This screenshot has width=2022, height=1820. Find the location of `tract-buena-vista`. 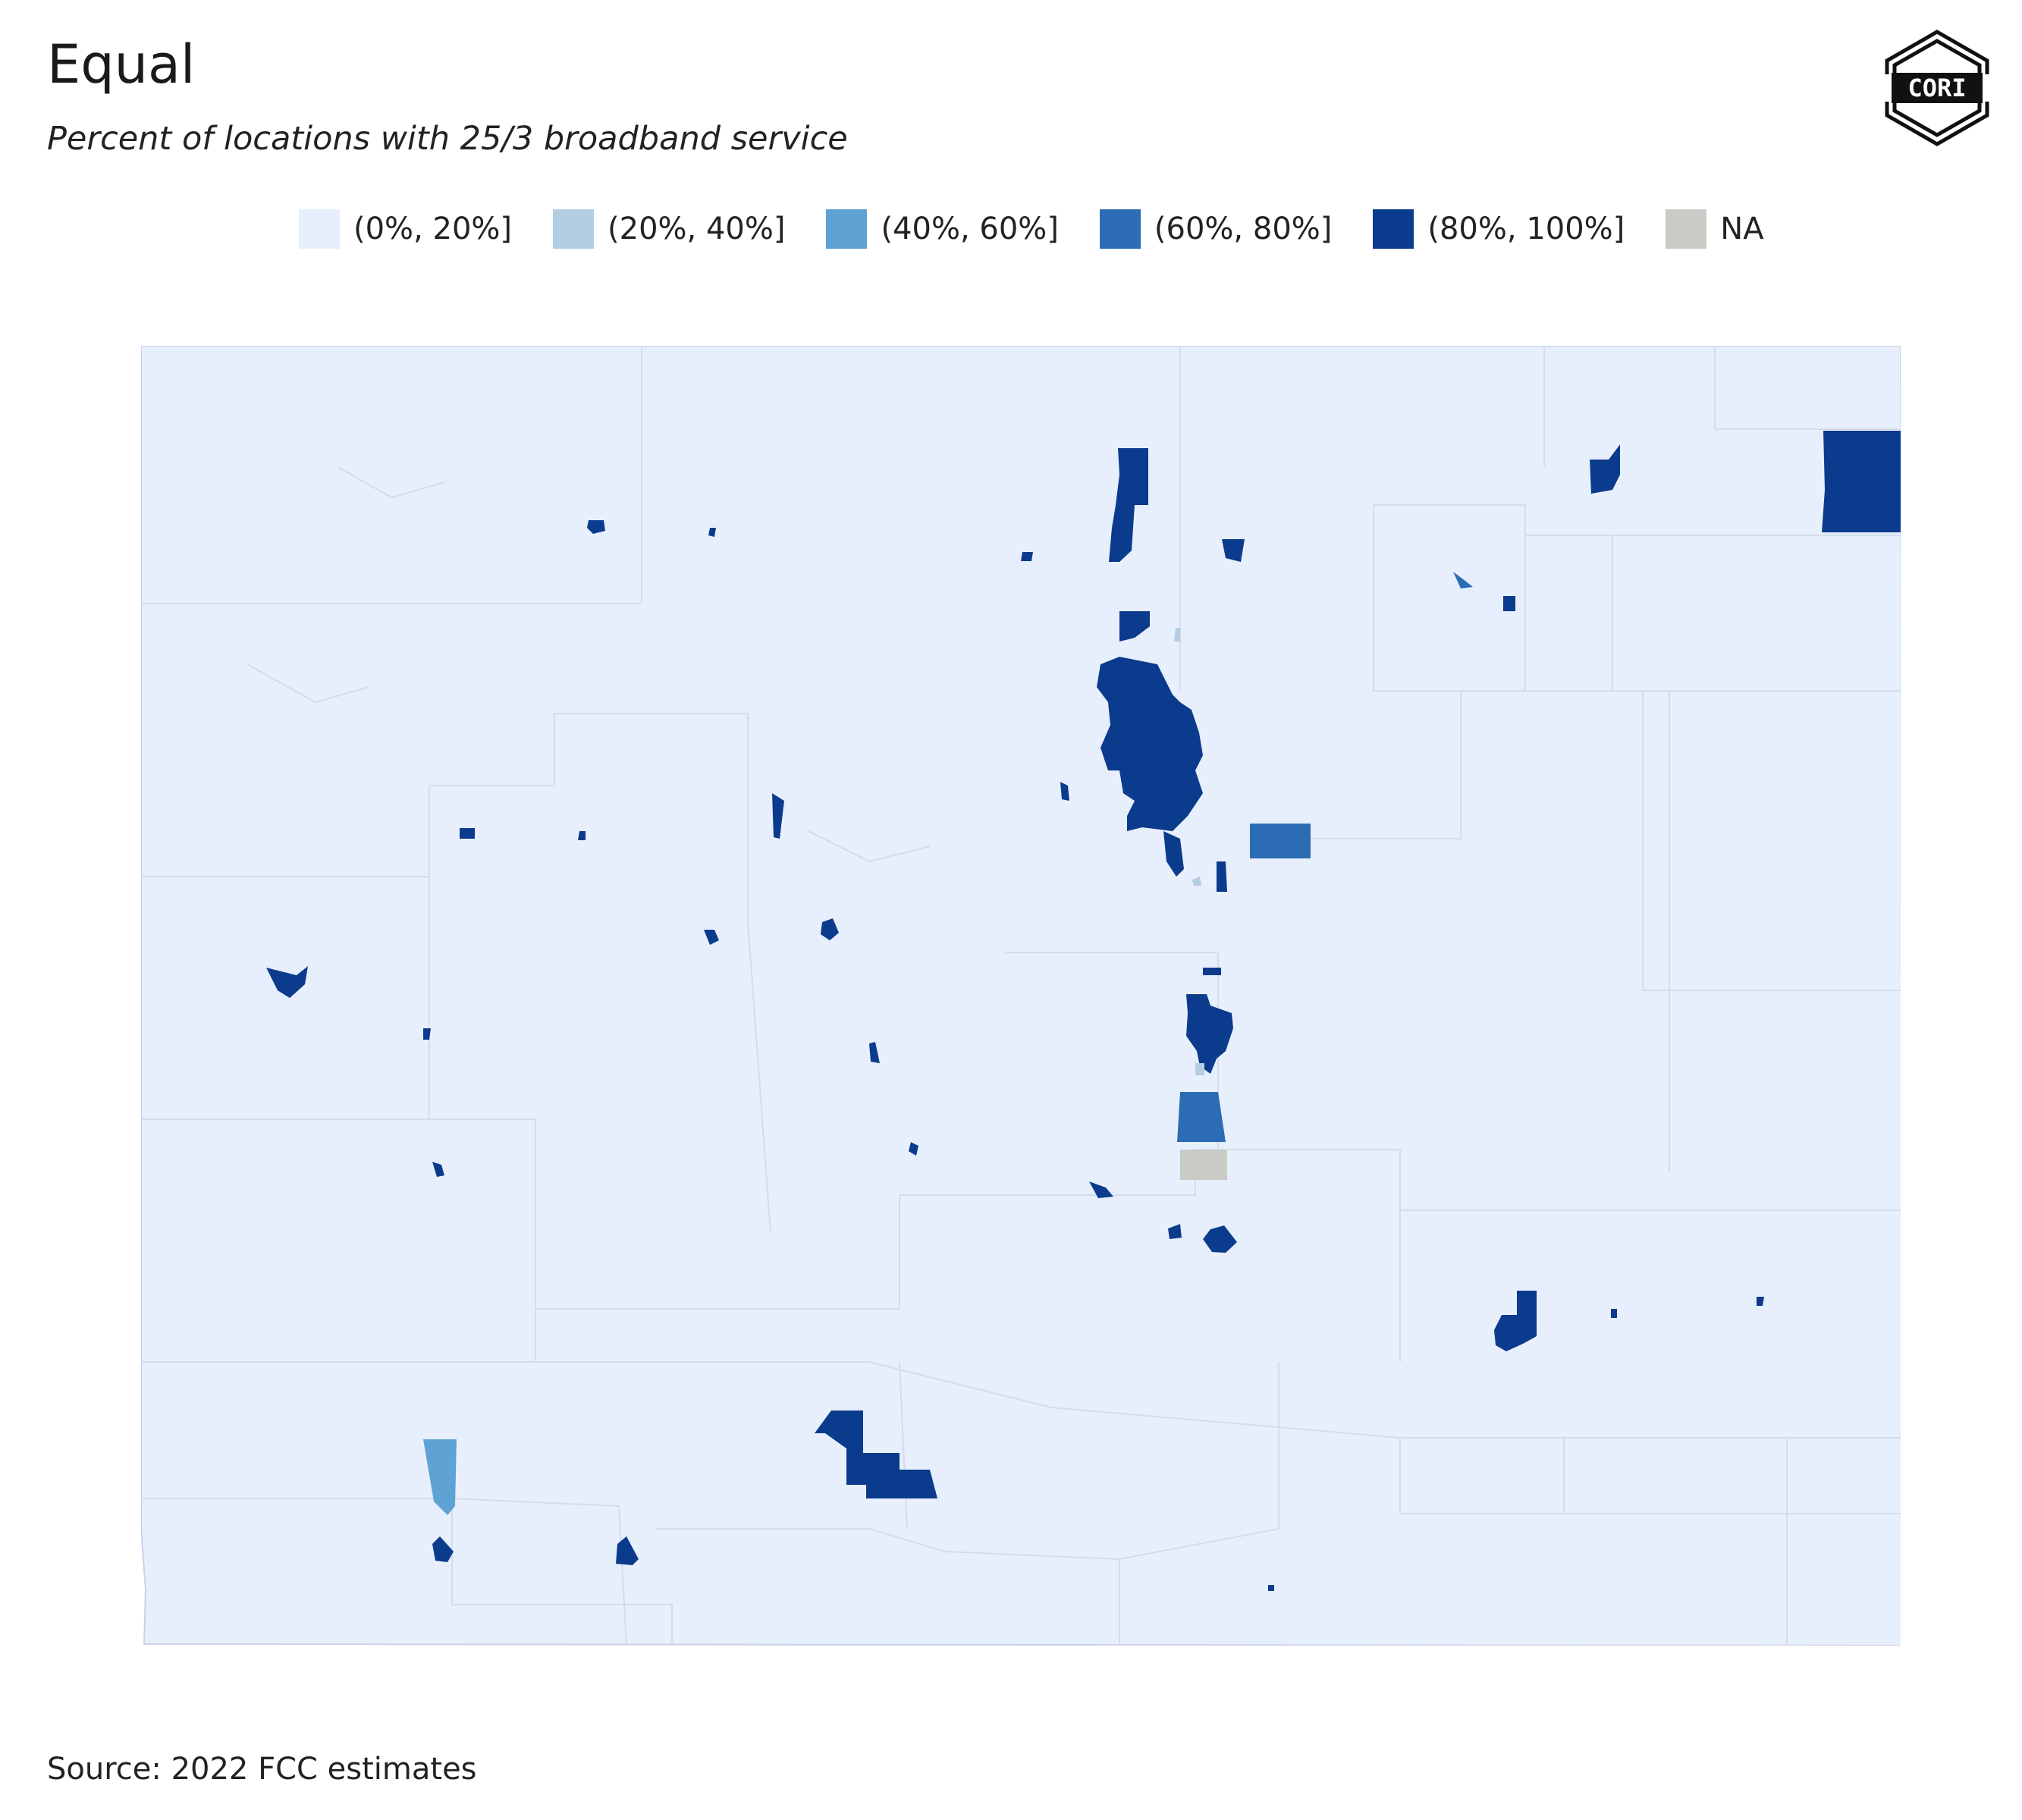

tract-buena-vista is located at coordinates (874, 1052).